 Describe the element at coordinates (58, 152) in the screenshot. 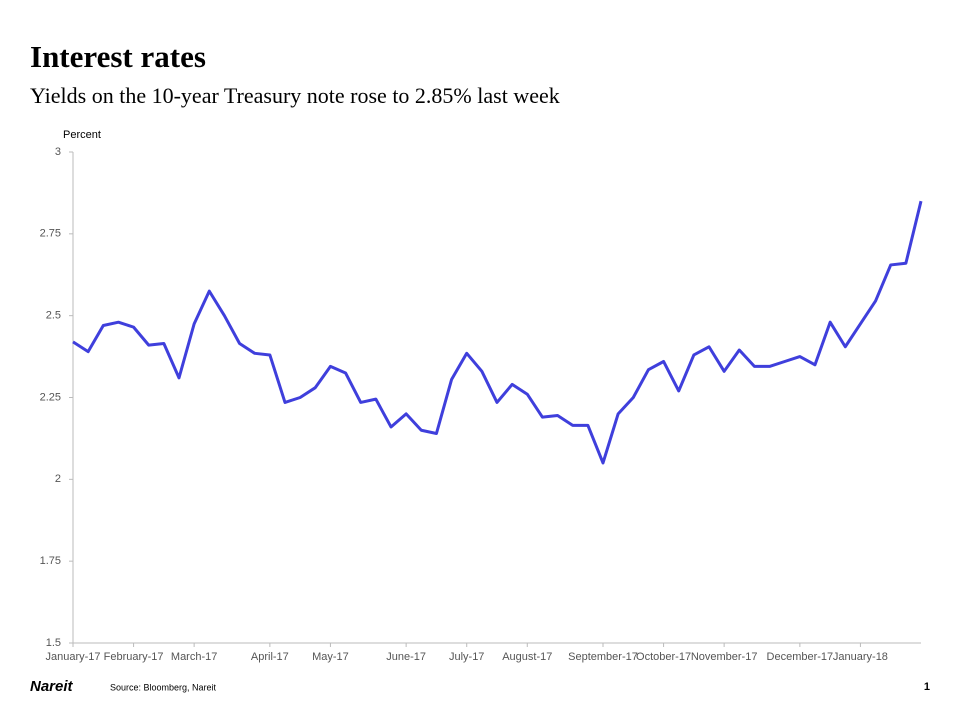

I see `y-tick-label: 3` at that location.